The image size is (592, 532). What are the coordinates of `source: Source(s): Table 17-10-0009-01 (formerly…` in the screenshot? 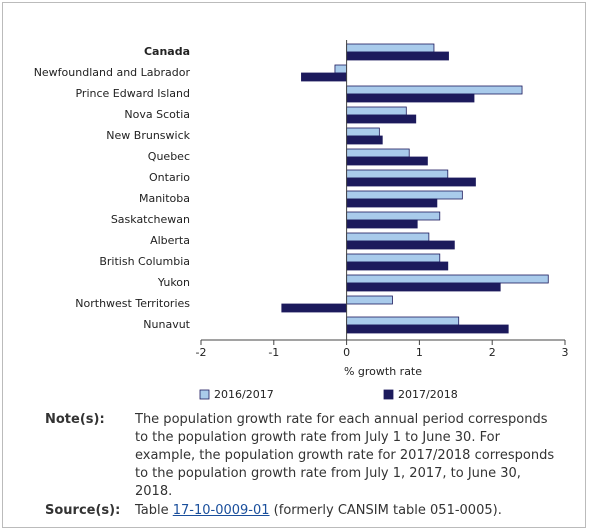 It's located at (296, 512).